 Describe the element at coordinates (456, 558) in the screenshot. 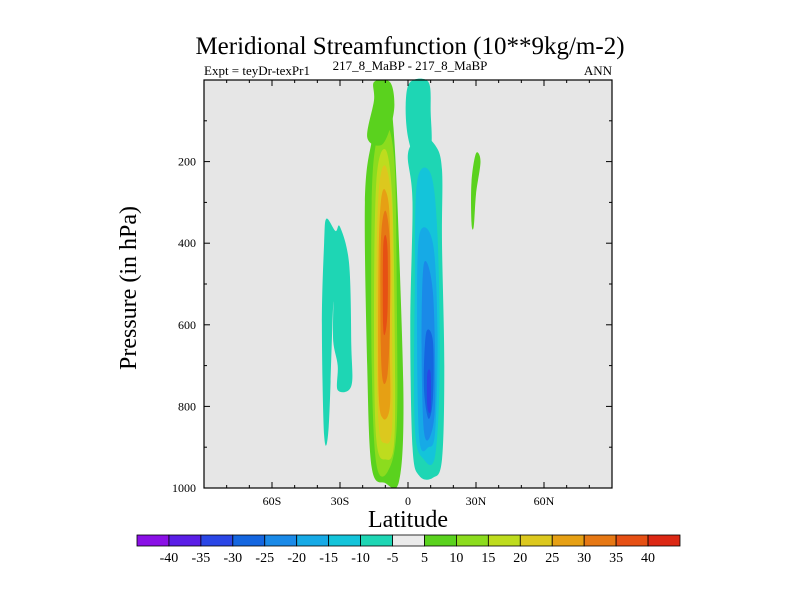

I see `colorbar-label: 10` at that location.